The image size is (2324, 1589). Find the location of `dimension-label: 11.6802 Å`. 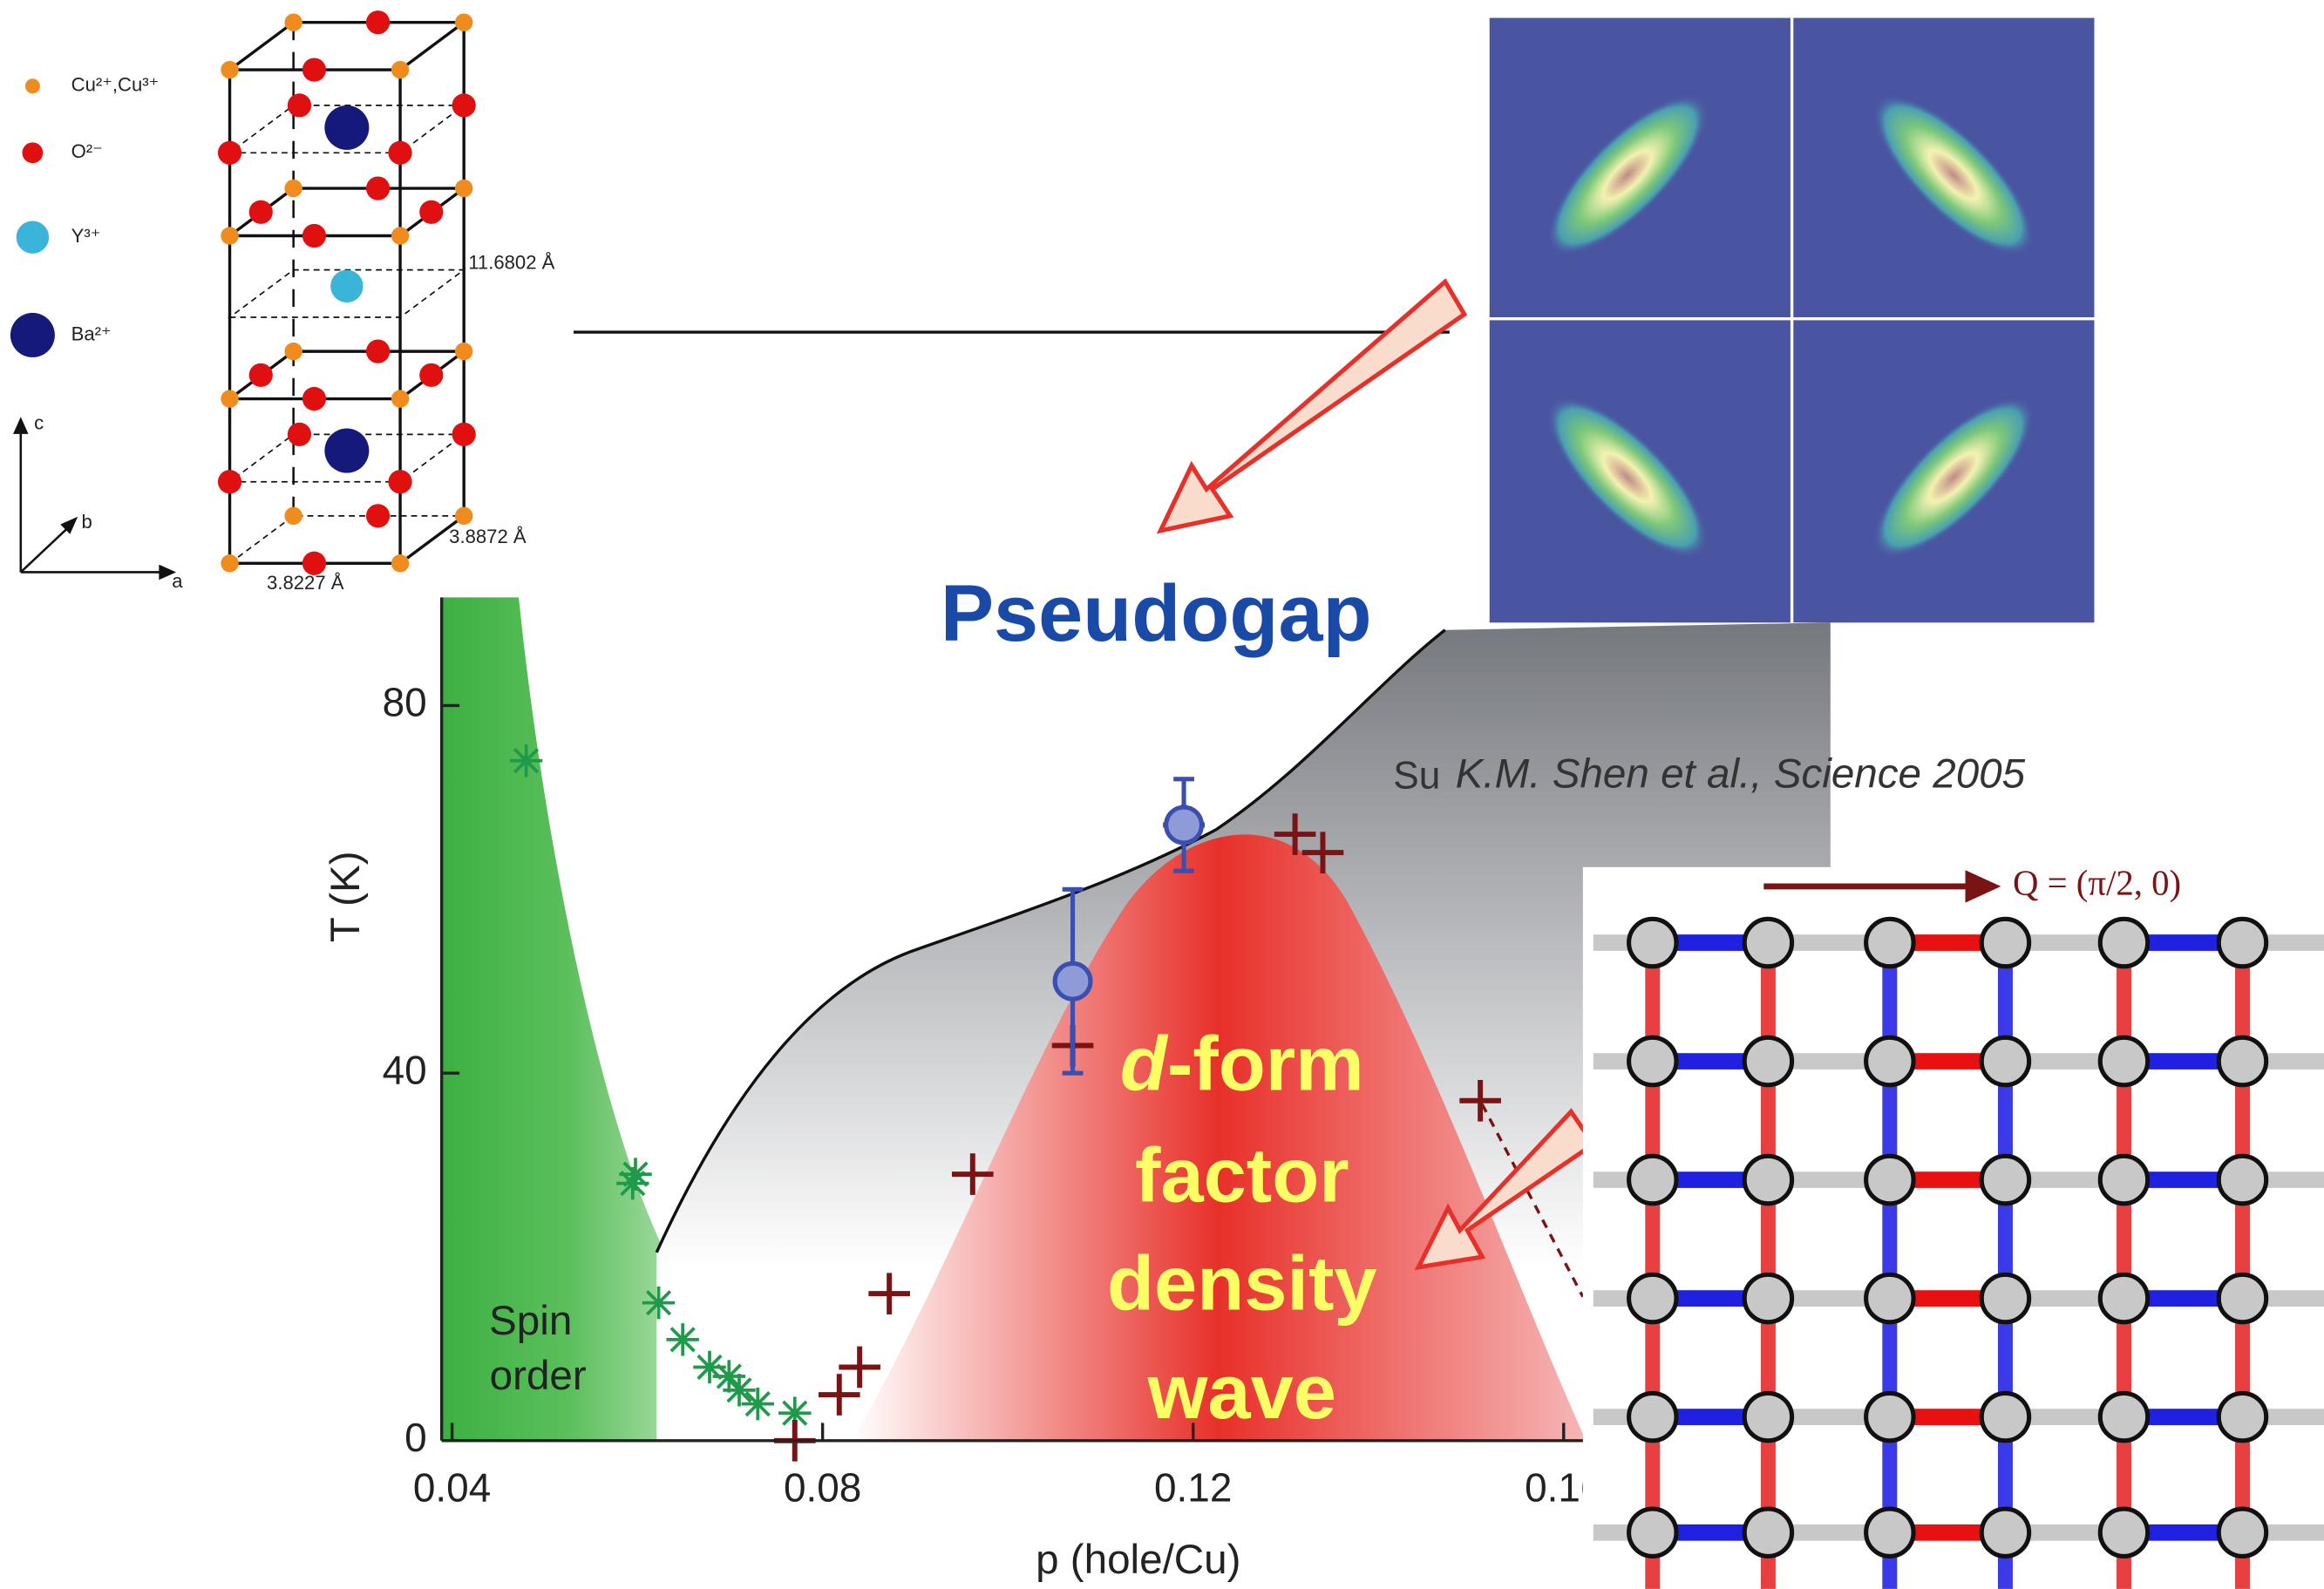

dimension-label: 11.6802 Å is located at coordinates (511, 263).